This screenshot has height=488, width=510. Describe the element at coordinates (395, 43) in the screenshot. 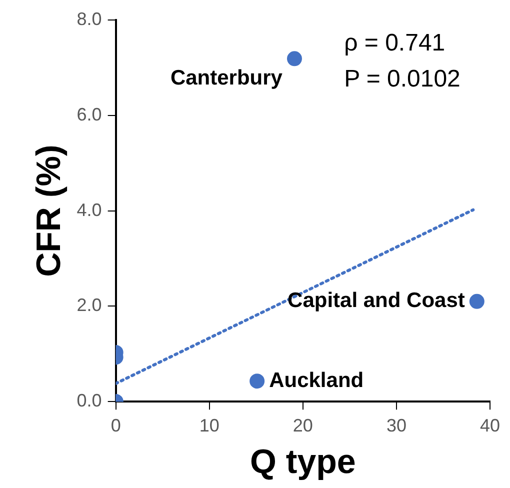

I see `annotation: ρ = 0.741` at that location.